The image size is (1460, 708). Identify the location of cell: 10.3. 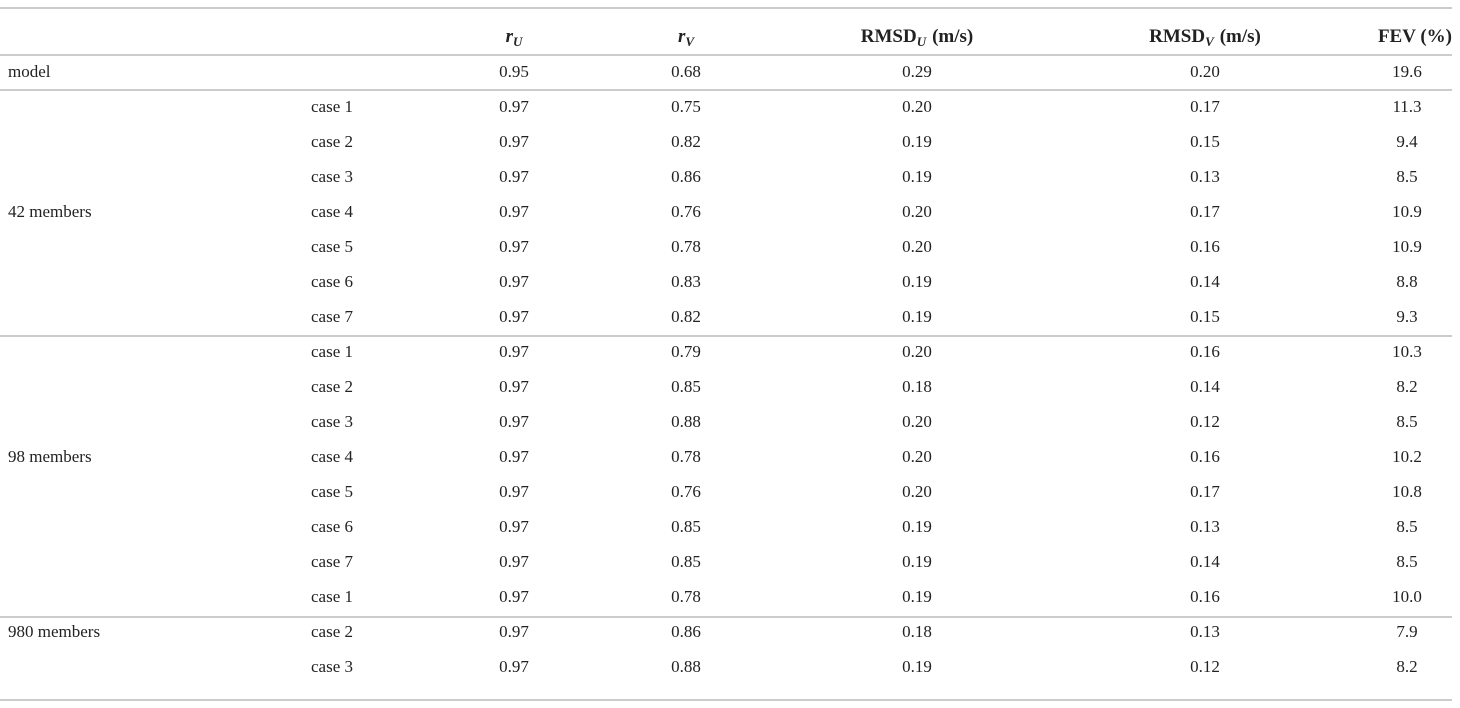
(1407, 351).